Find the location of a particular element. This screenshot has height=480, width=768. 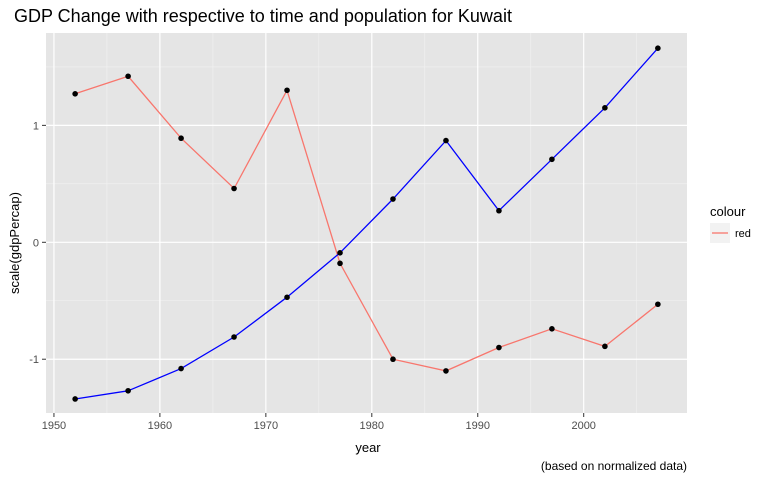

legend: colour red is located at coordinates (730, 223).